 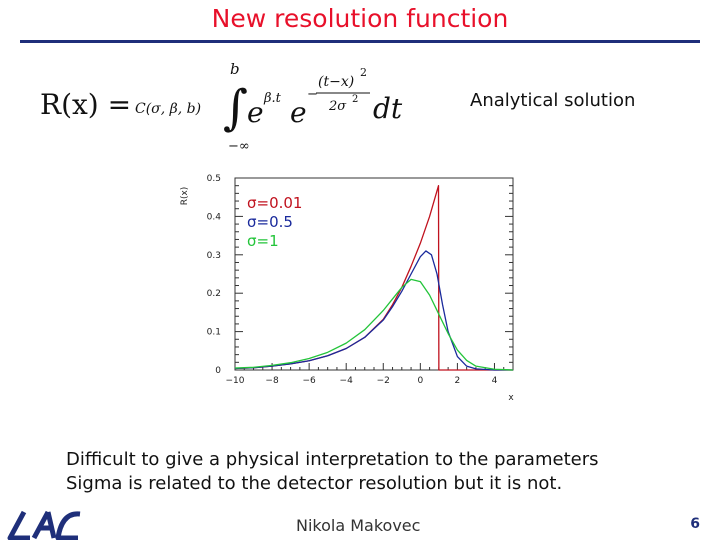 I want to click on legend-entry-1: σ=0.01, so click(x=274, y=203).